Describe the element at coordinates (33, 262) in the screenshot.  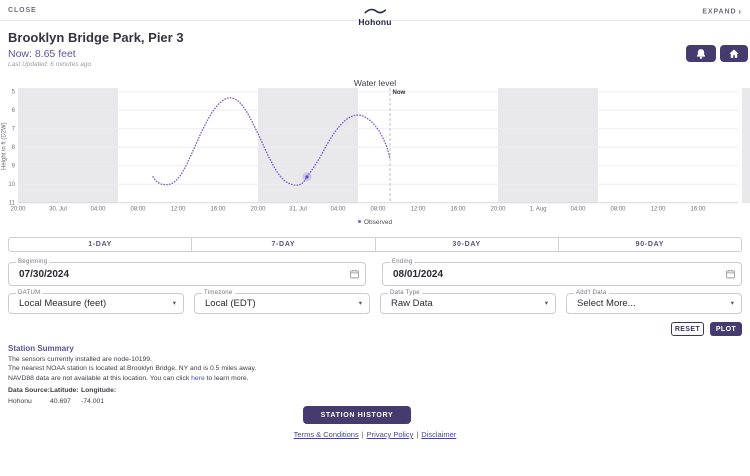
I see `beginning-label: Beginning` at that location.